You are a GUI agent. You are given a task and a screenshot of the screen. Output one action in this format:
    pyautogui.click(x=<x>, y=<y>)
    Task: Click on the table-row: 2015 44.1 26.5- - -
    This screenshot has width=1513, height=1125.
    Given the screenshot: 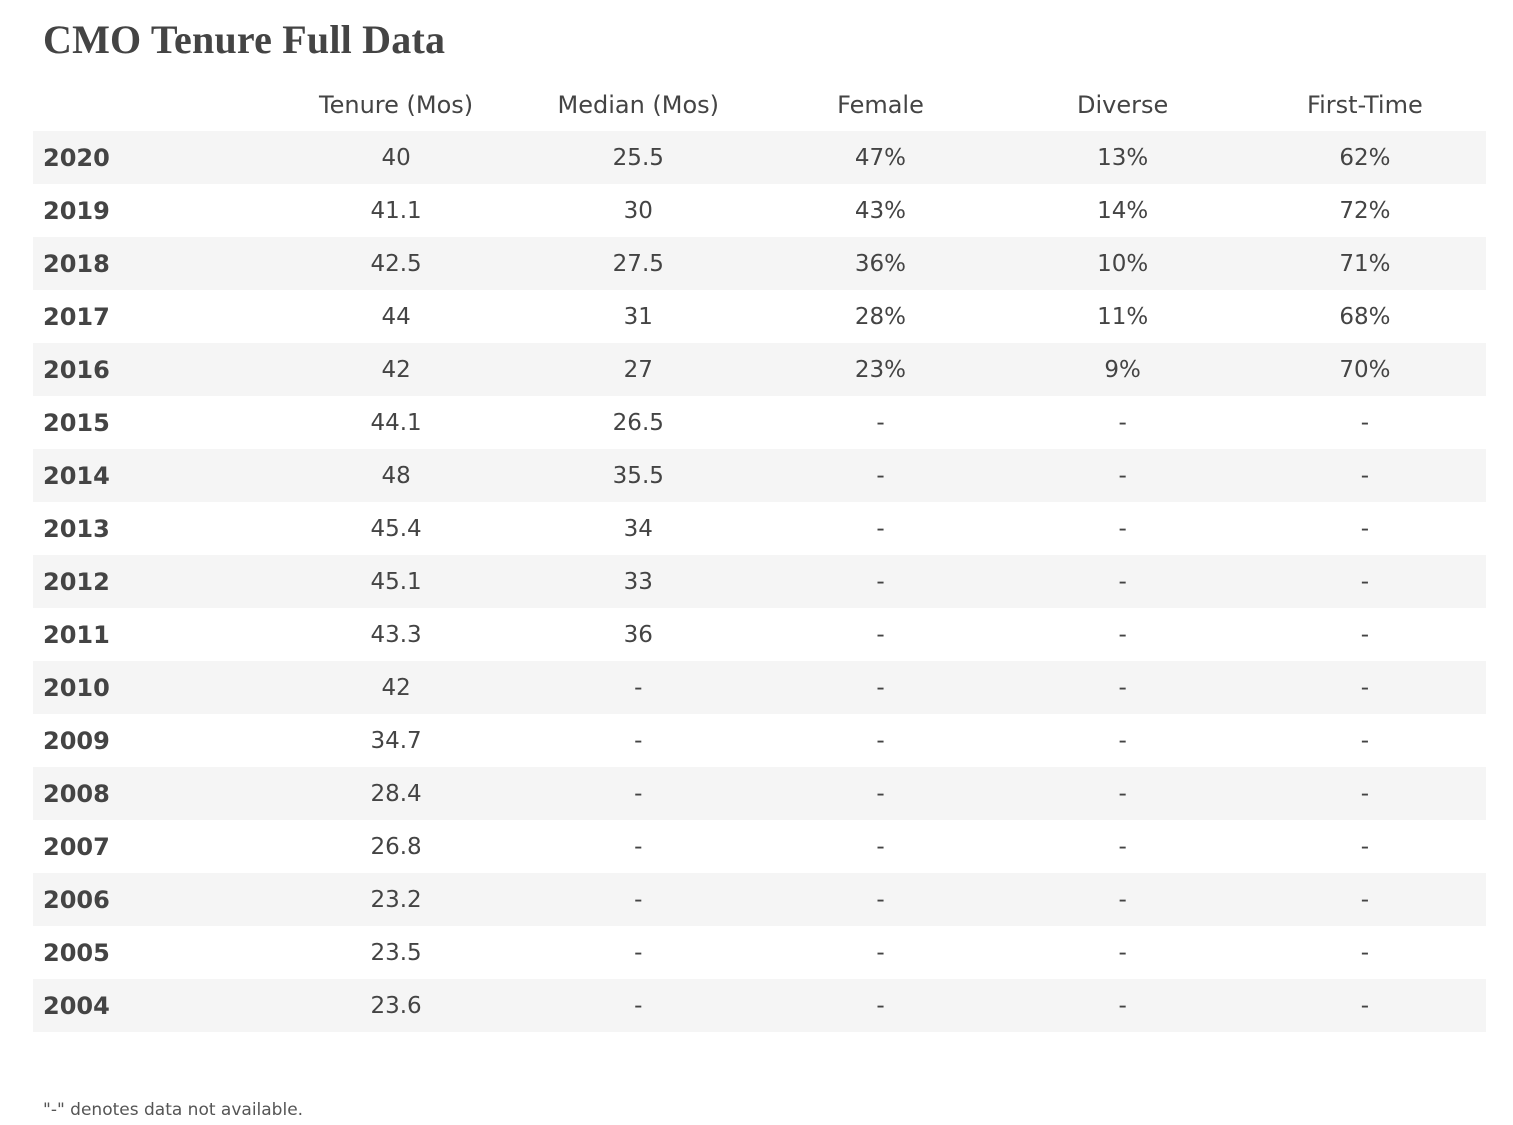 What is the action you would take?
    pyautogui.click(x=759, y=422)
    